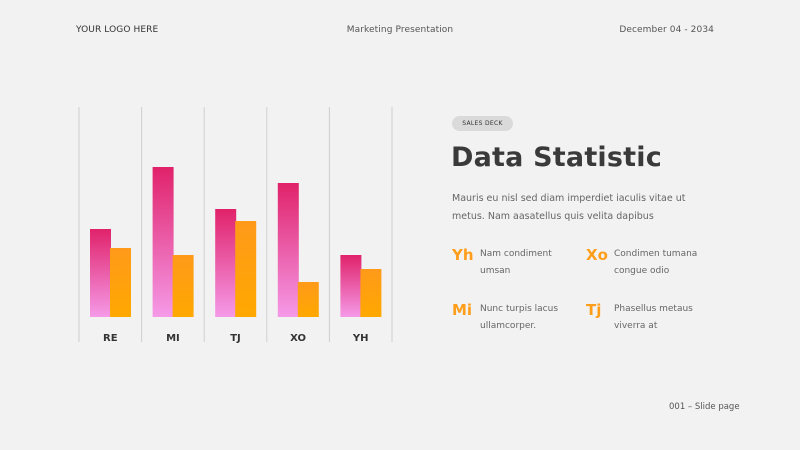  Describe the element at coordinates (117, 30) in the screenshot. I see `logo-text: YOUR LOGO HERE` at that location.